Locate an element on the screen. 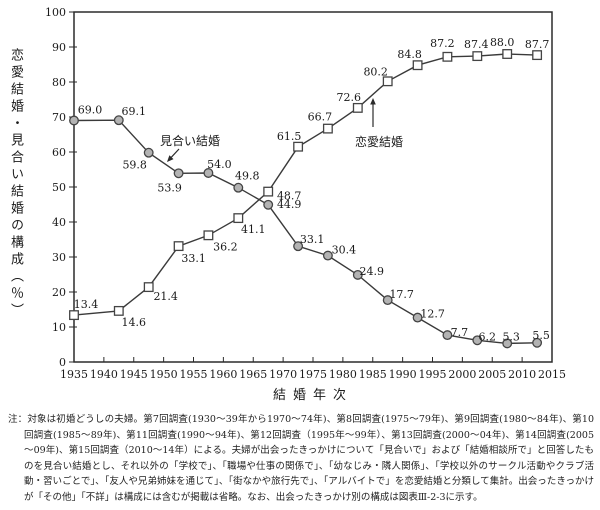 The height and width of the screenshot is (510, 600). y-tick-label: 90 is located at coordinates (59, 47).